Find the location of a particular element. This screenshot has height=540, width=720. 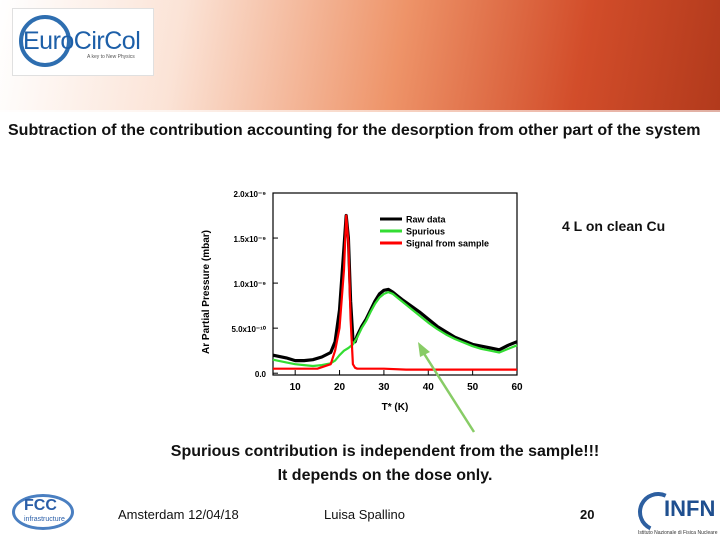

annotation-arrowhead is located at coordinates (424, 349).